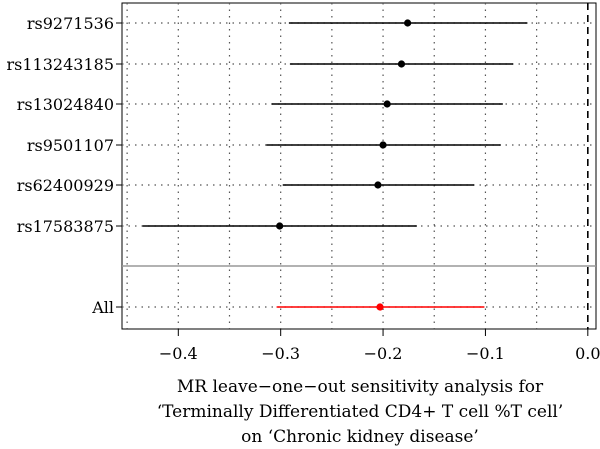 Image resolution: width=600 pixels, height=449 pixels. Describe the element at coordinates (65, 226) in the screenshot. I see `y-tick-label: rs17583875` at that location.